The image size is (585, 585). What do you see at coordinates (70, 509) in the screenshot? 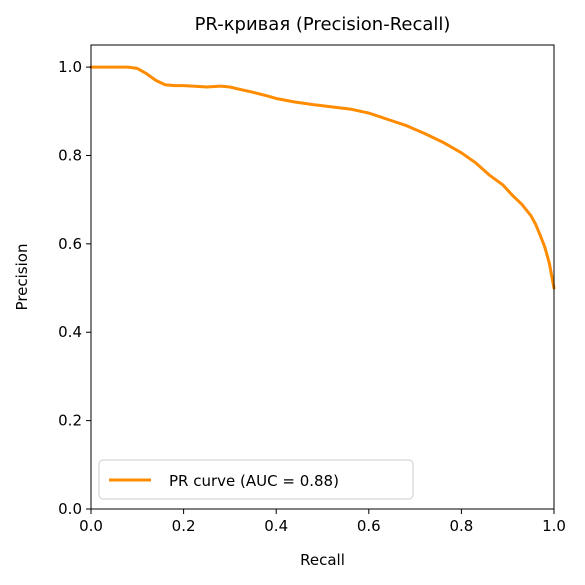
I see `y-tick-label: 0.0` at bounding box center [70, 509].